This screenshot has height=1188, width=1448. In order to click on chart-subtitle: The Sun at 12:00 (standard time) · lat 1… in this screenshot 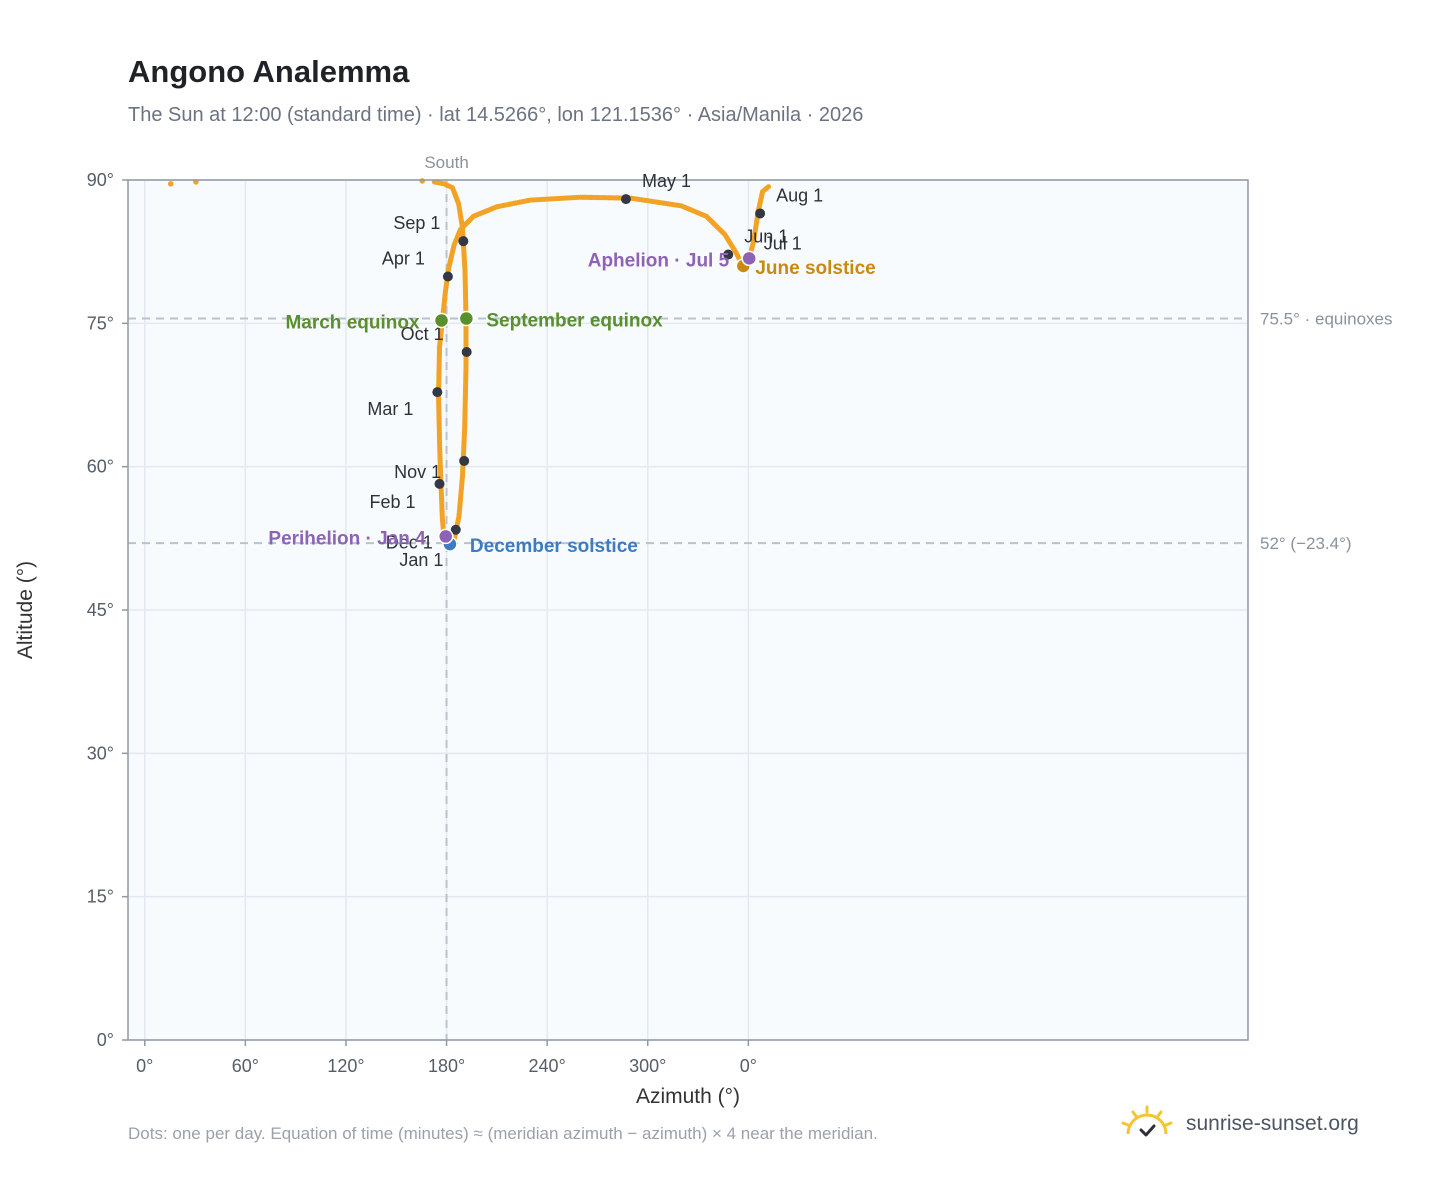, I will do `click(496, 115)`.